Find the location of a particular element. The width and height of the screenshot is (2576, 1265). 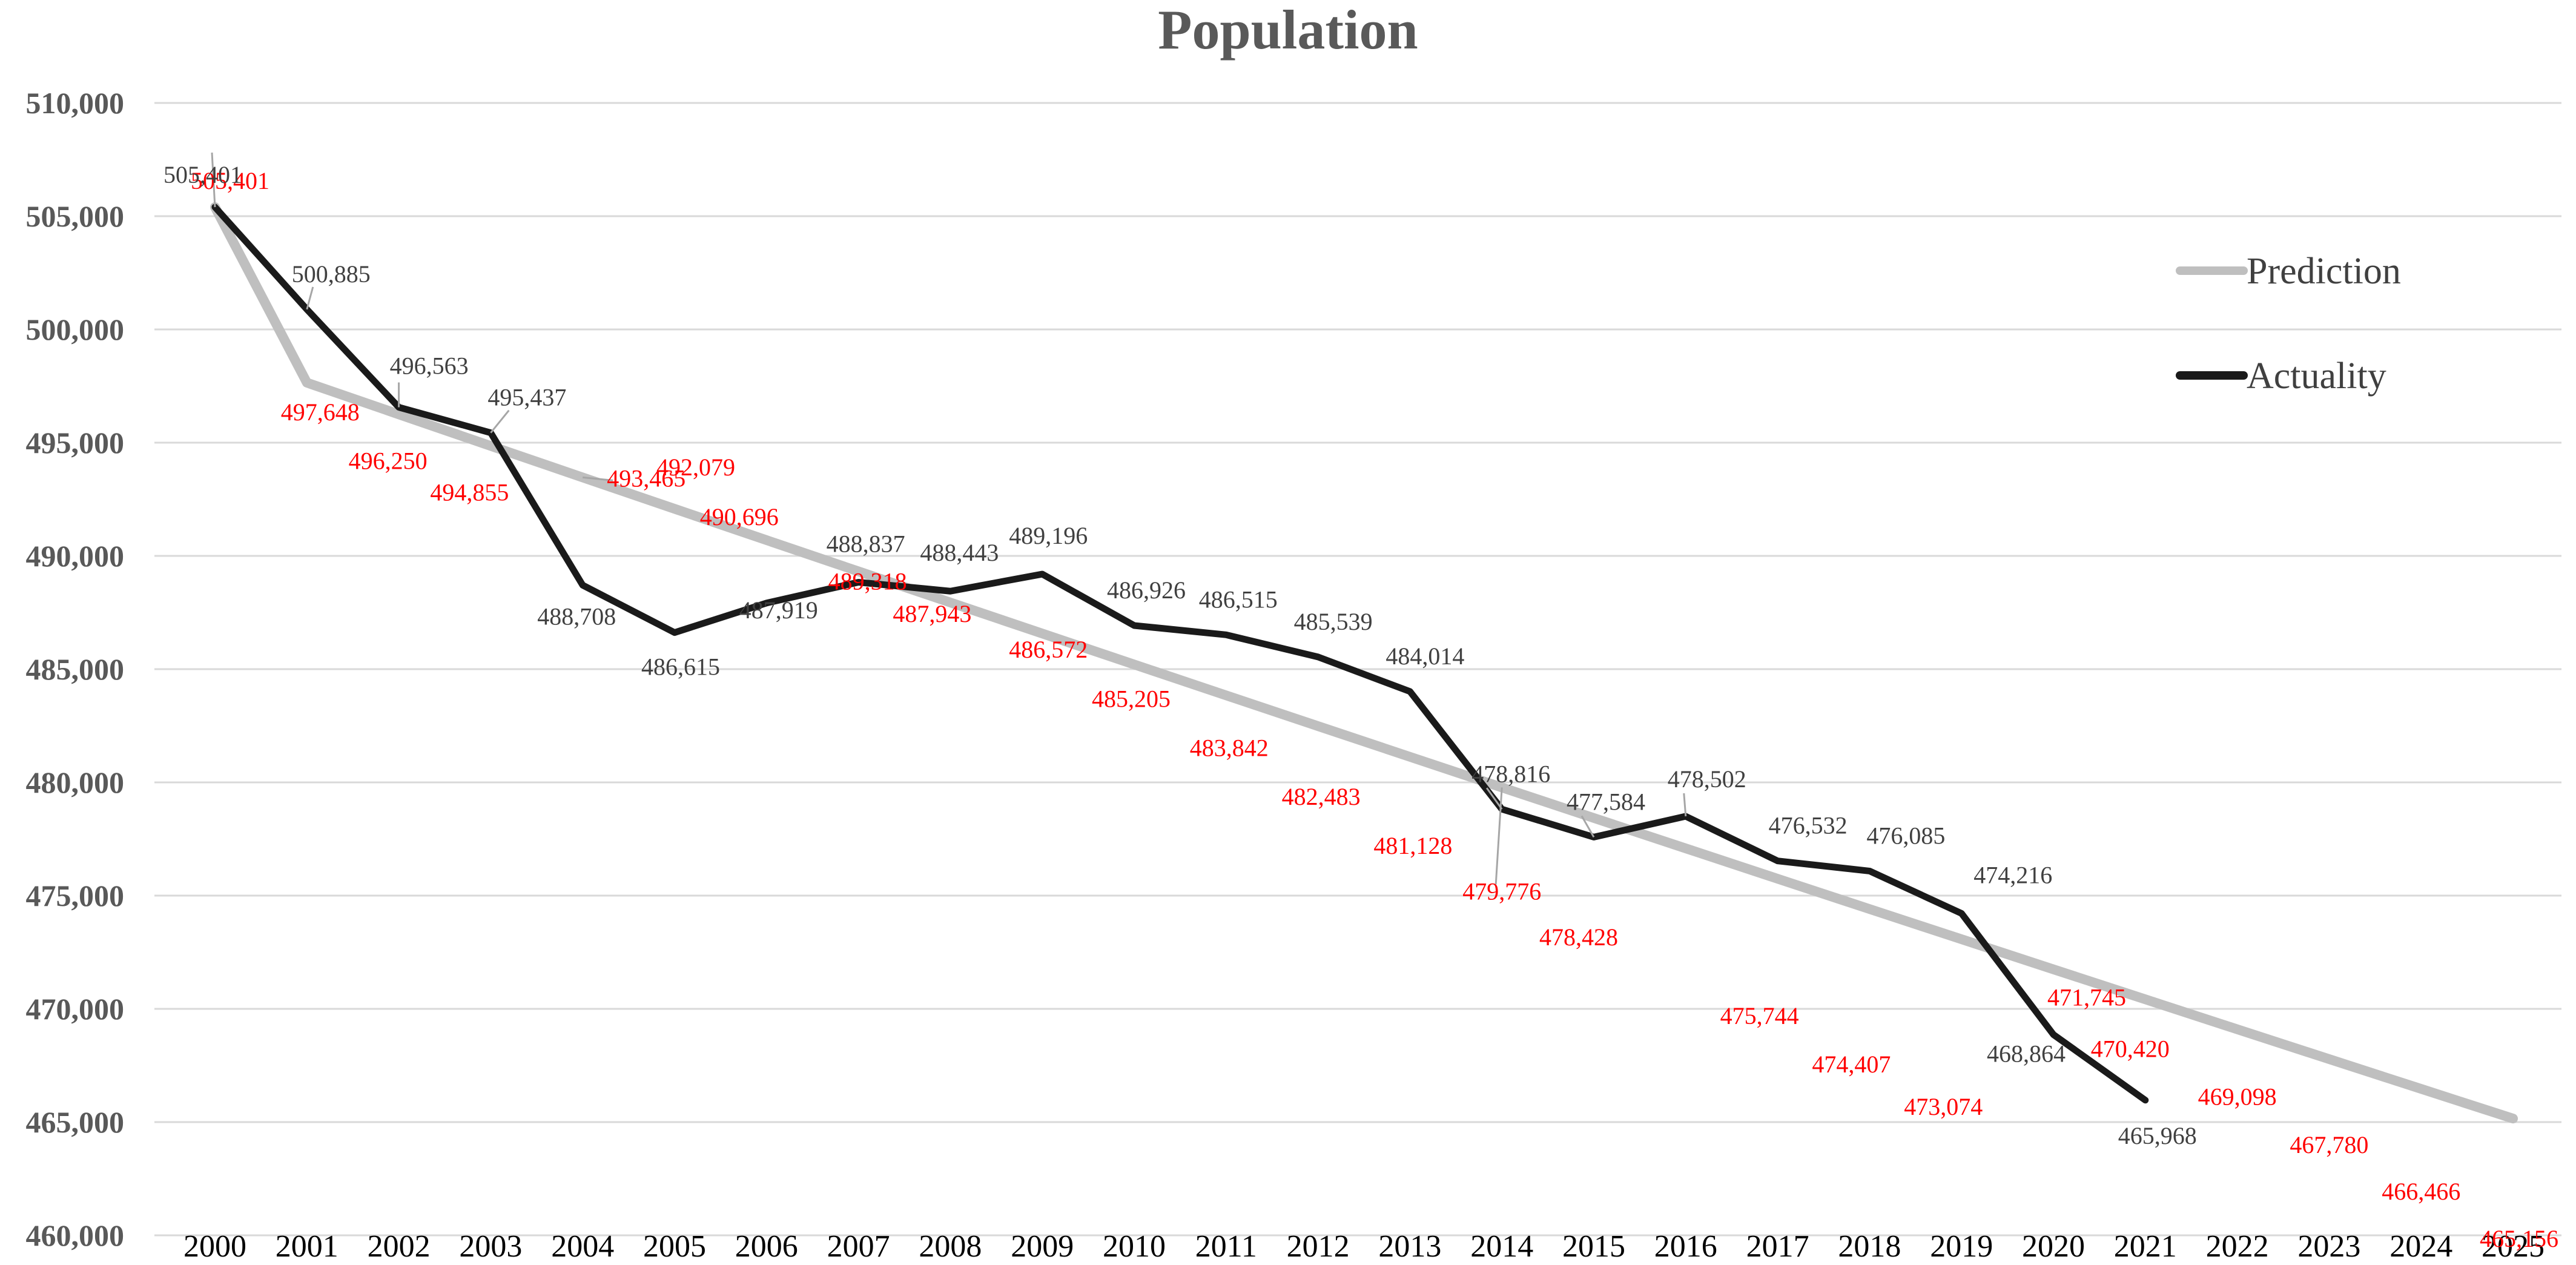

data-label-prediction: 487,943 is located at coordinates (932, 613).